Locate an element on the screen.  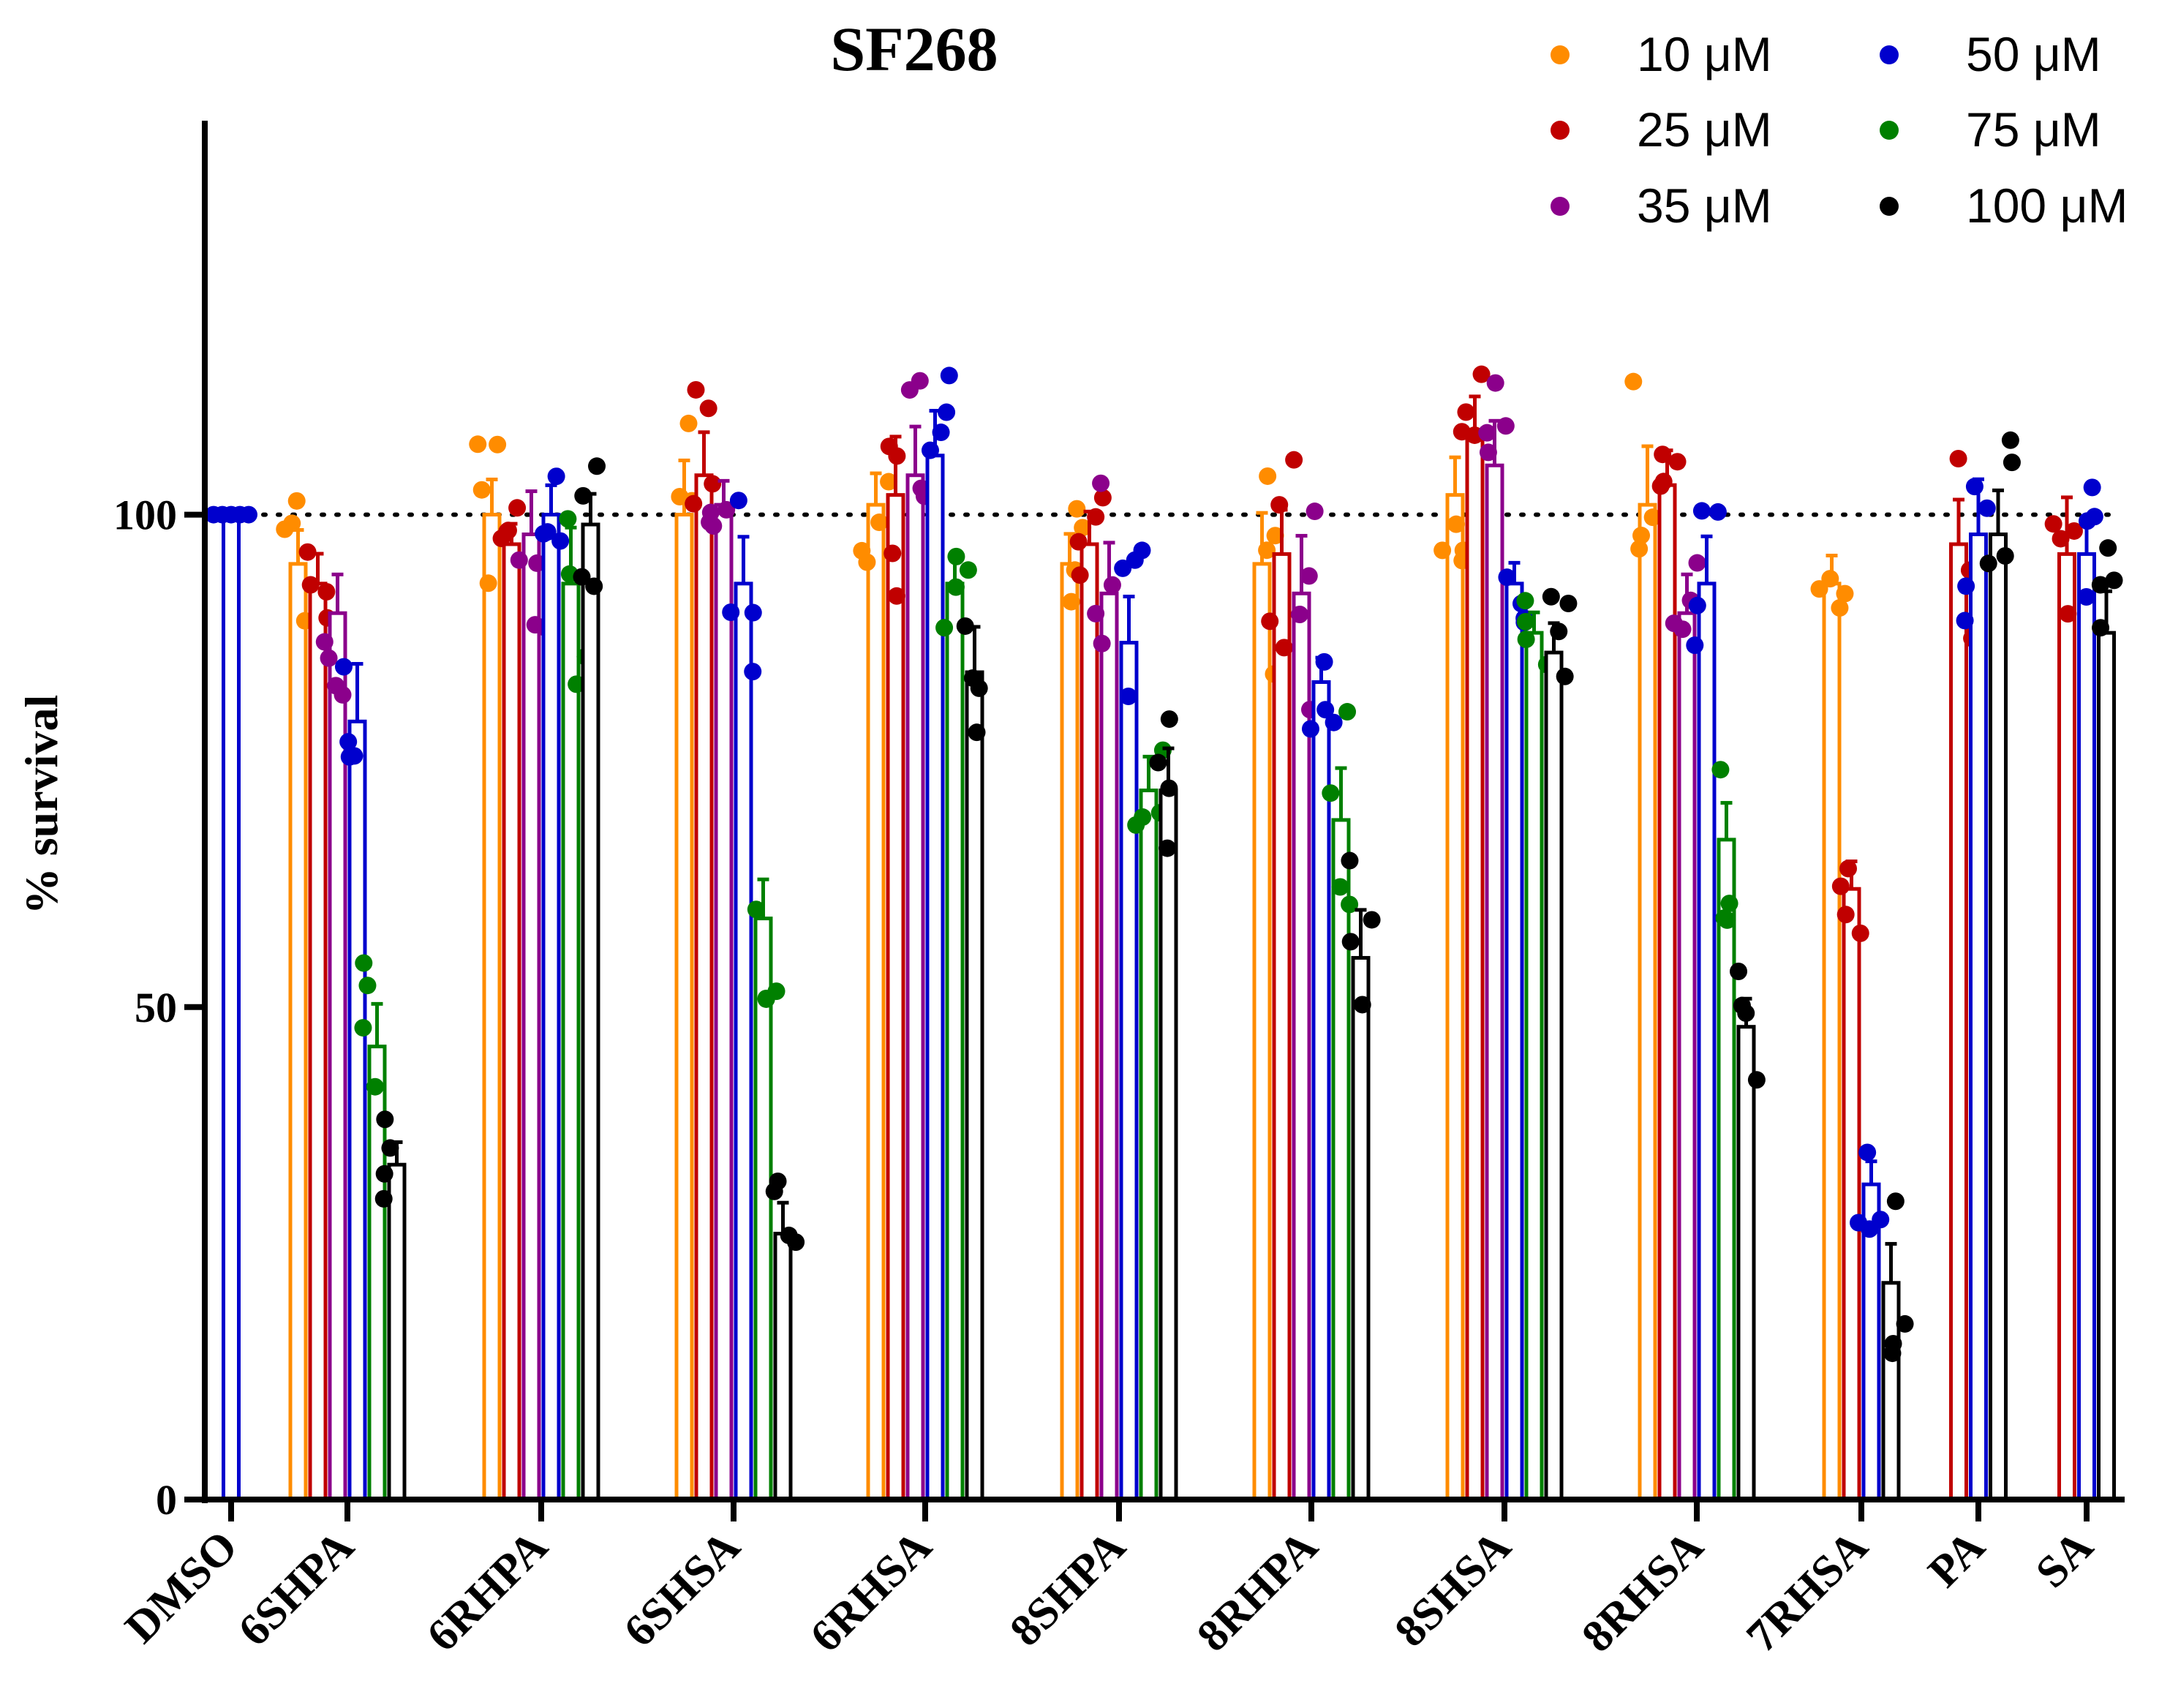
bar-6SHSA-100μM is located at coordinates (783, 1366).